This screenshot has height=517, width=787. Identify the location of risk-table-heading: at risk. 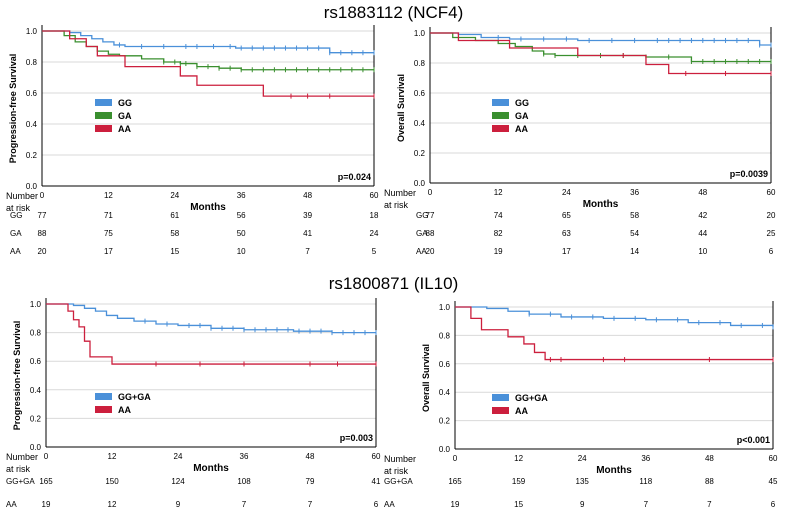
(396, 471).